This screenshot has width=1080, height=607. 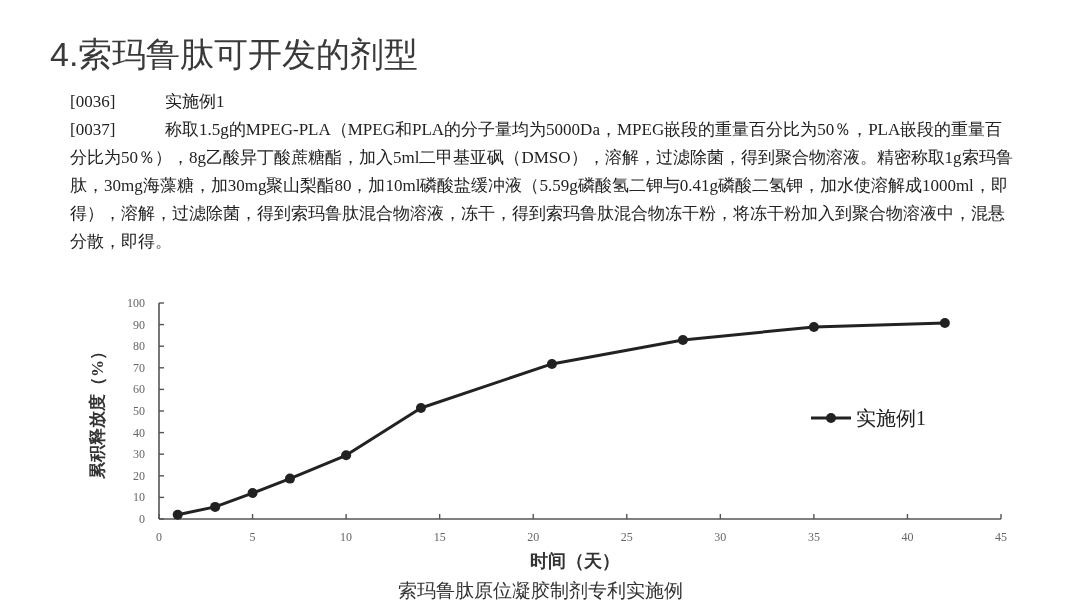 What do you see at coordinates (139, 411) in the screenshot?
I see `y-tick-label: 50` at bounding box center [139, 411].